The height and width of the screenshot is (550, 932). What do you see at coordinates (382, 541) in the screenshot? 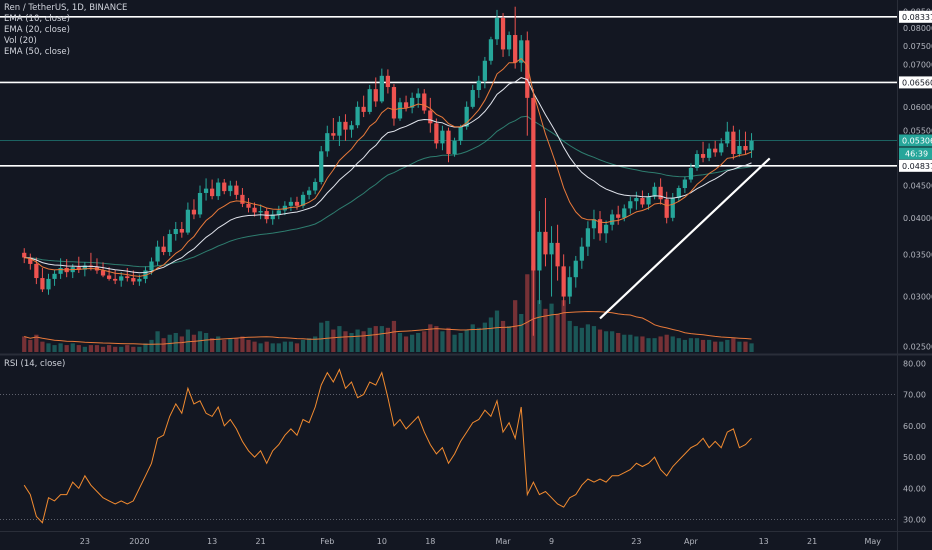
I see `date-tick-label: 10` at bounding box center [382, 541].